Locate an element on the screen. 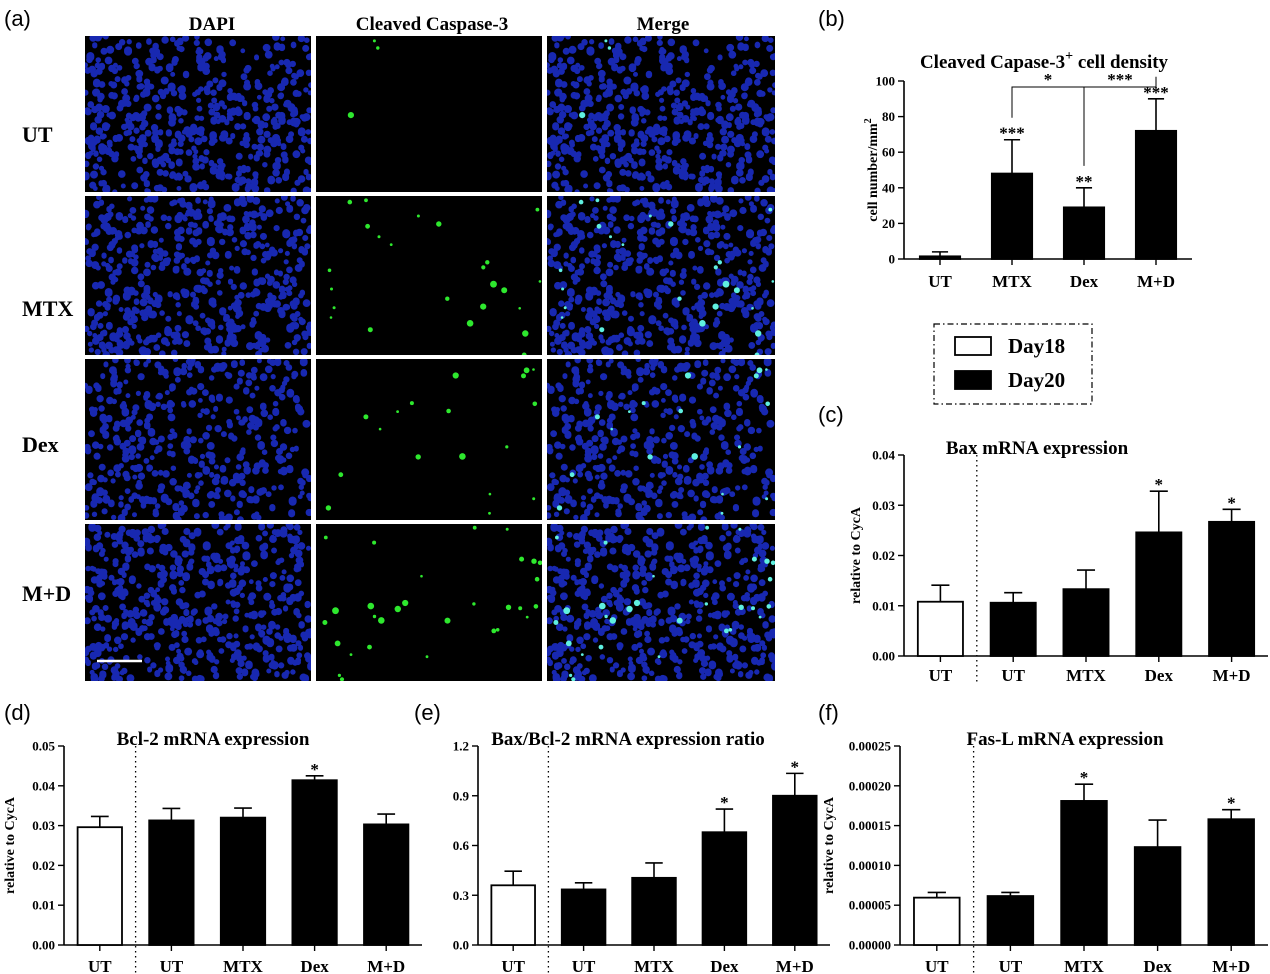  legend-label-day18: Day18 is located at coordinates (1036, 346).